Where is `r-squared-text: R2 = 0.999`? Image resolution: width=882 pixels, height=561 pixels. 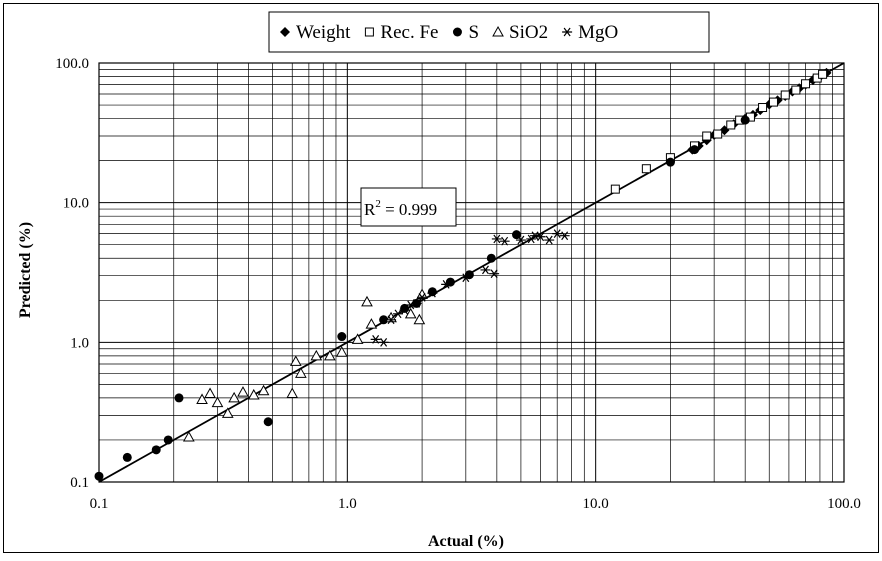 r-squared-text: R2 = 0.999 is located at coordinates (400, 208).